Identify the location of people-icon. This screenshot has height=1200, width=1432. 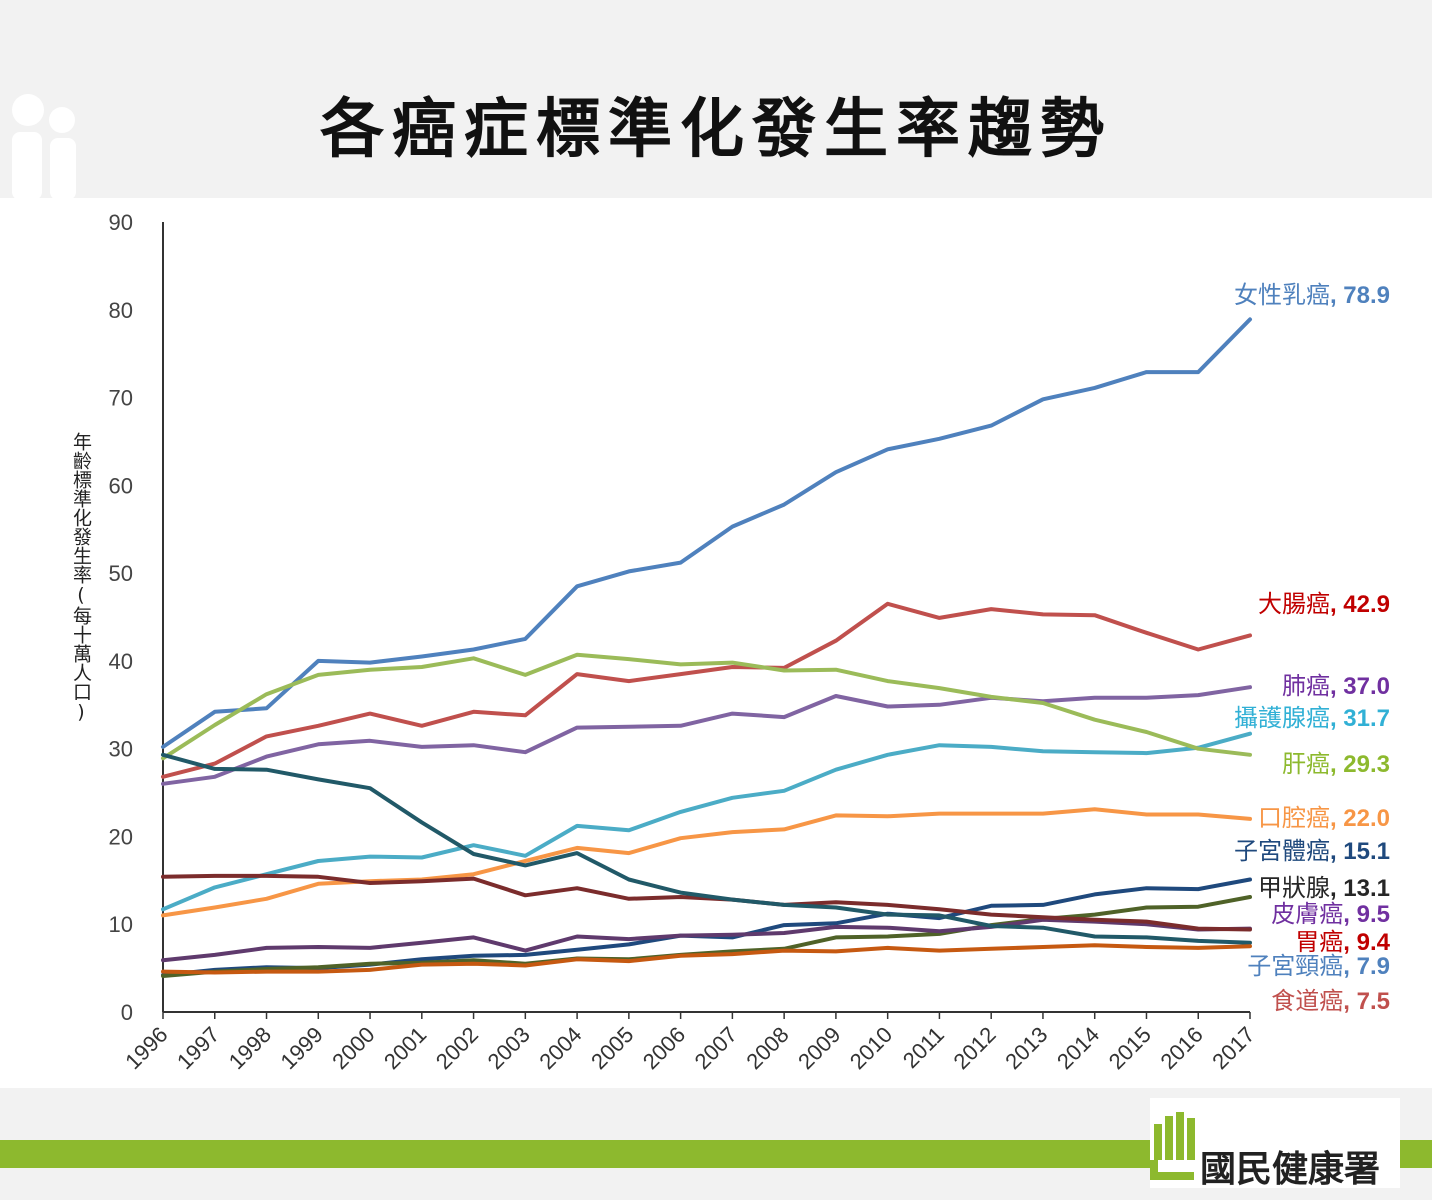
(44, 147).